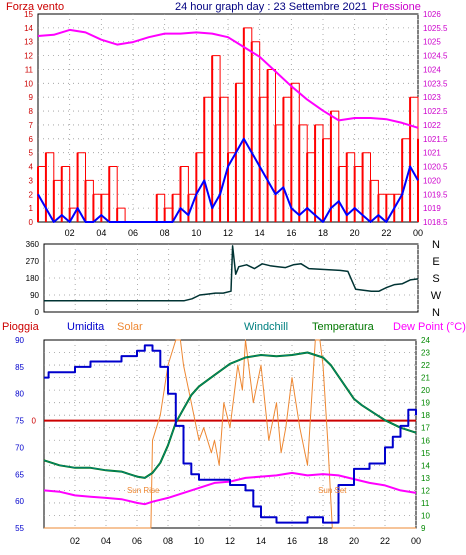  What do you see at coordinates (19, 528) in the screenshot?
I see `left-tick-label: 55` at bounding box center [19, 528].